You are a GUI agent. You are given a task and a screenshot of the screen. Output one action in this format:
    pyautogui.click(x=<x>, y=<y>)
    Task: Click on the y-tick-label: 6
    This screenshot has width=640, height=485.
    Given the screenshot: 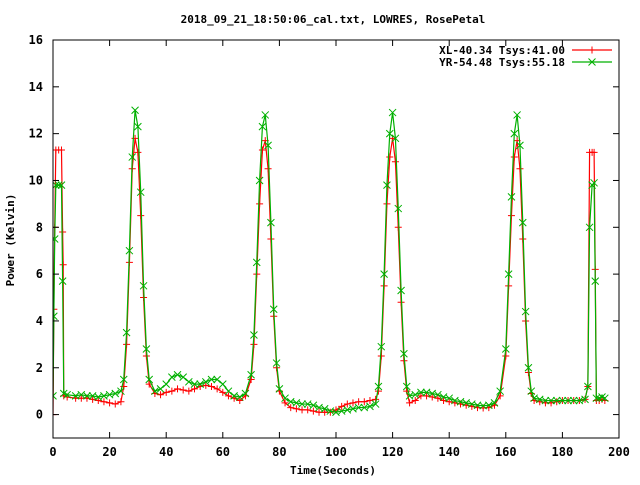 What is the action you would take?
    pyautogui.click(x=39, y=274)
    